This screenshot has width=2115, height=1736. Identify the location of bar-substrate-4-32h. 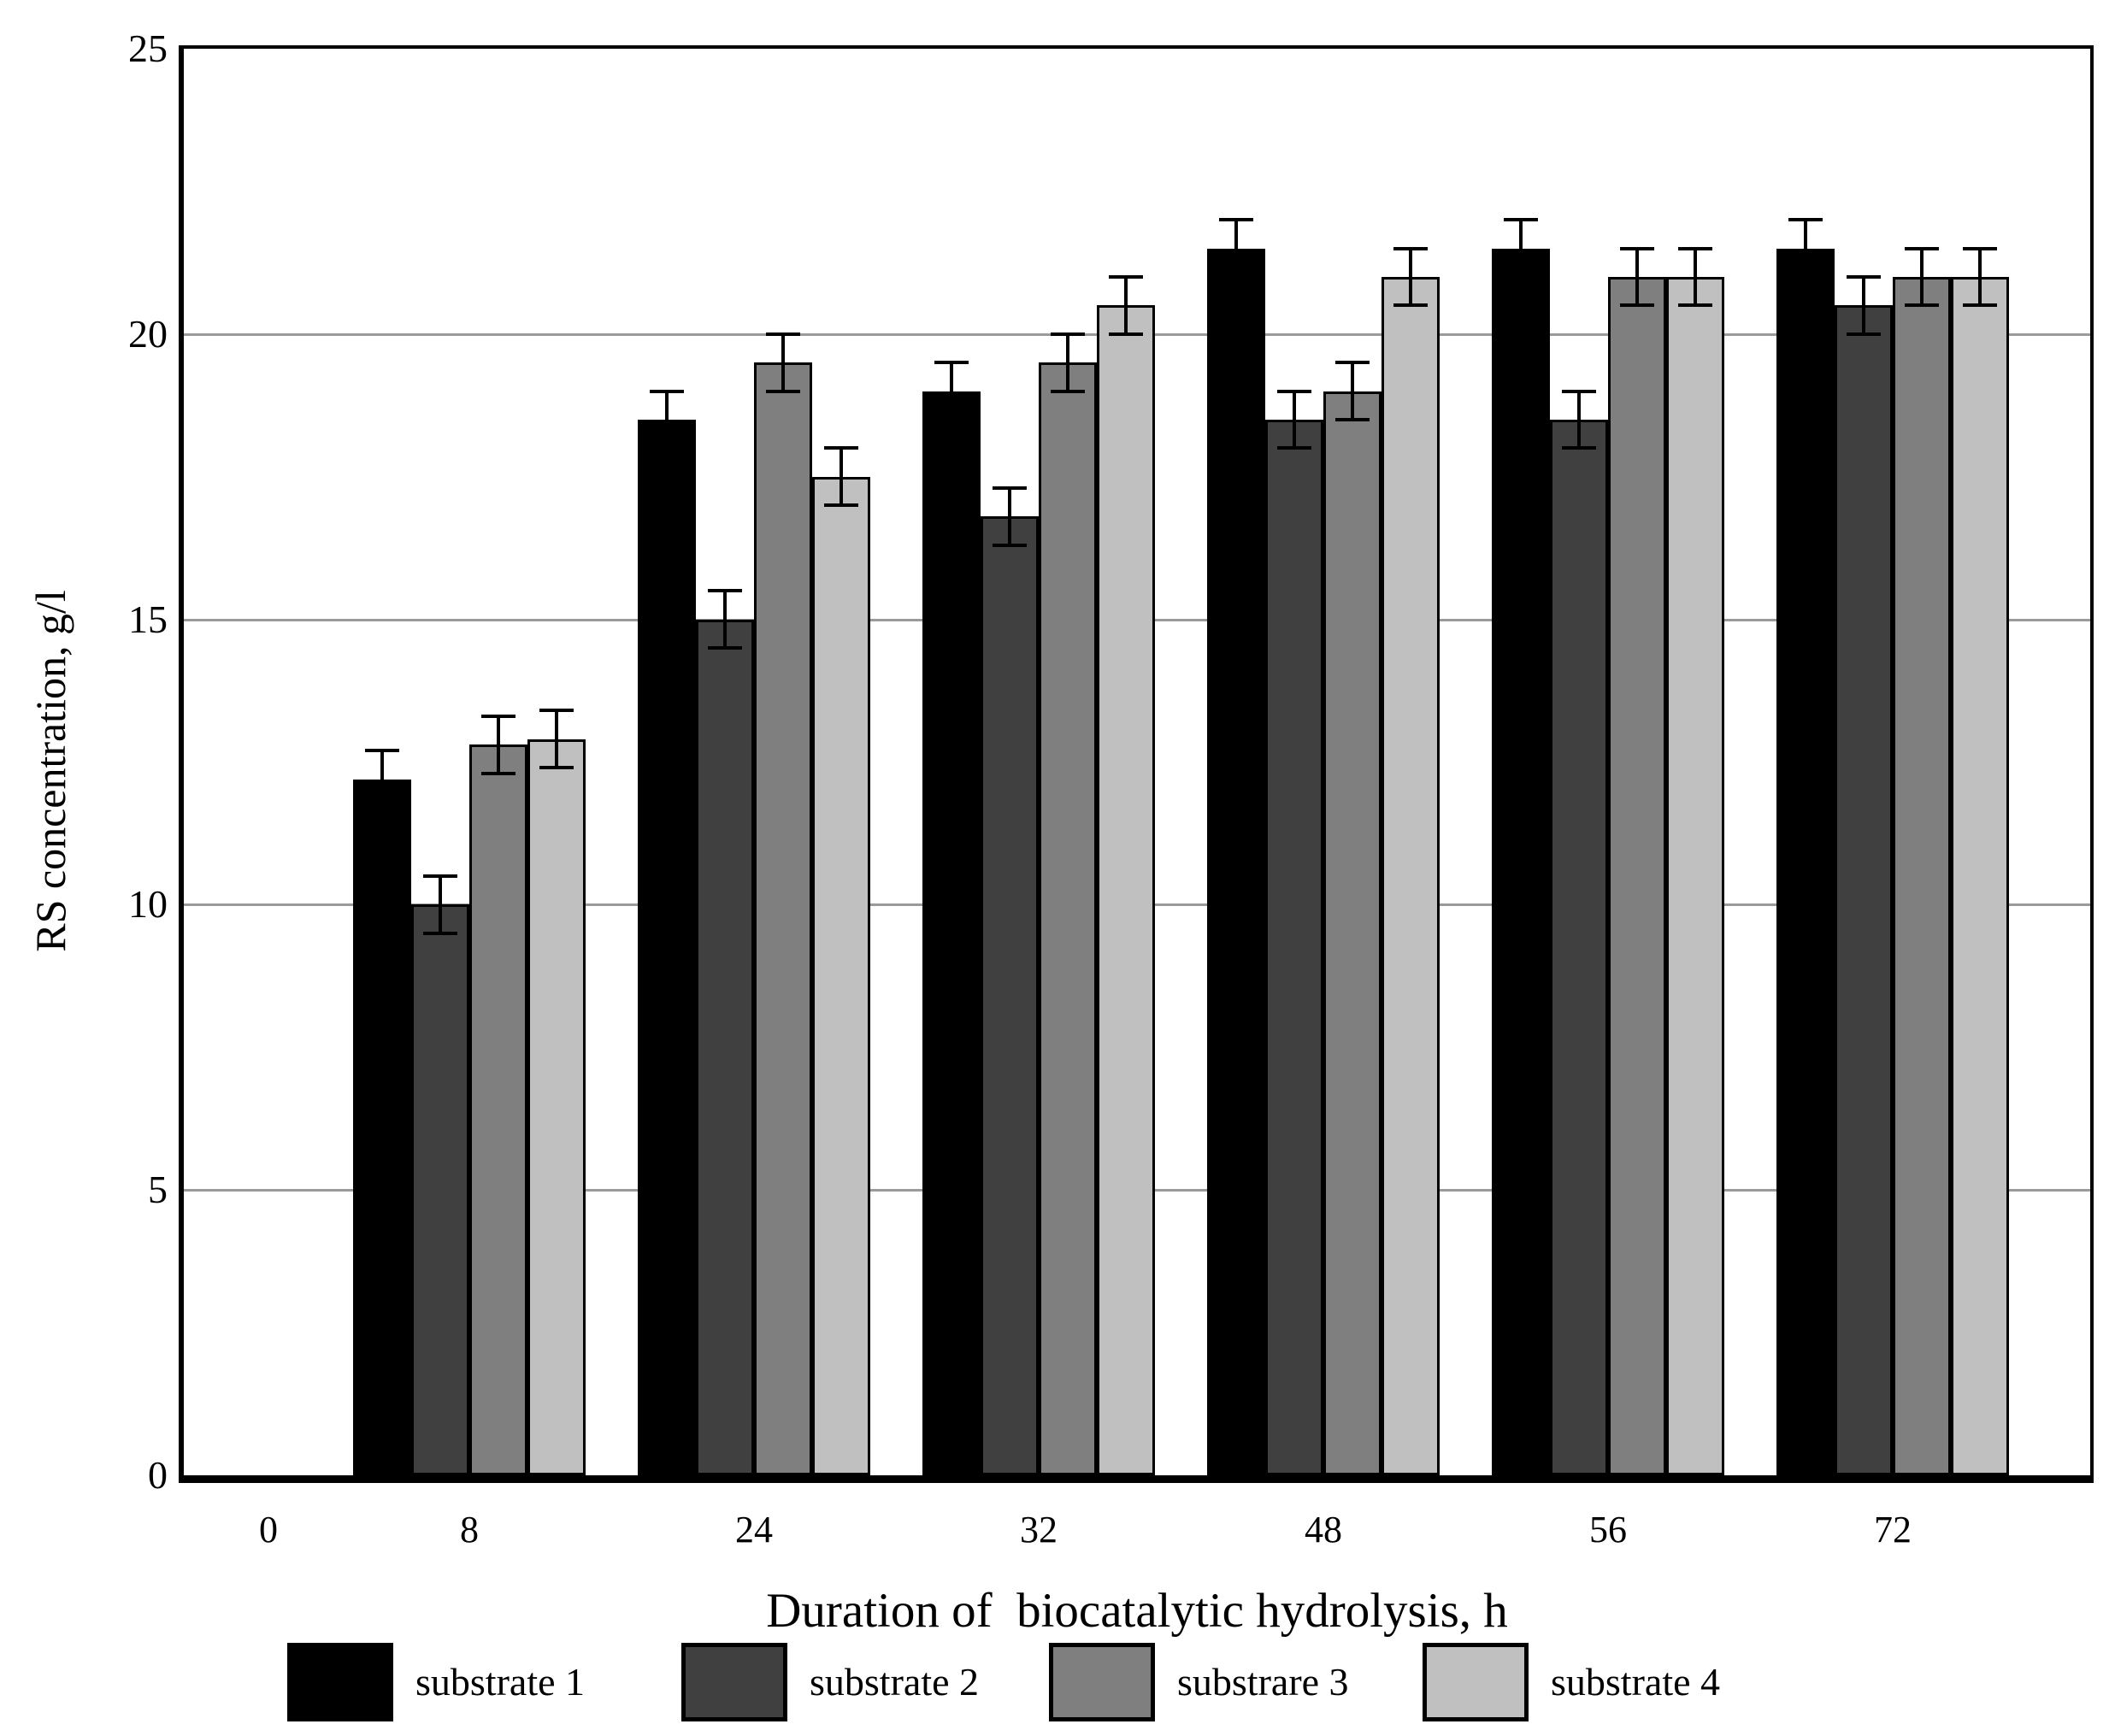
(1126, 890).